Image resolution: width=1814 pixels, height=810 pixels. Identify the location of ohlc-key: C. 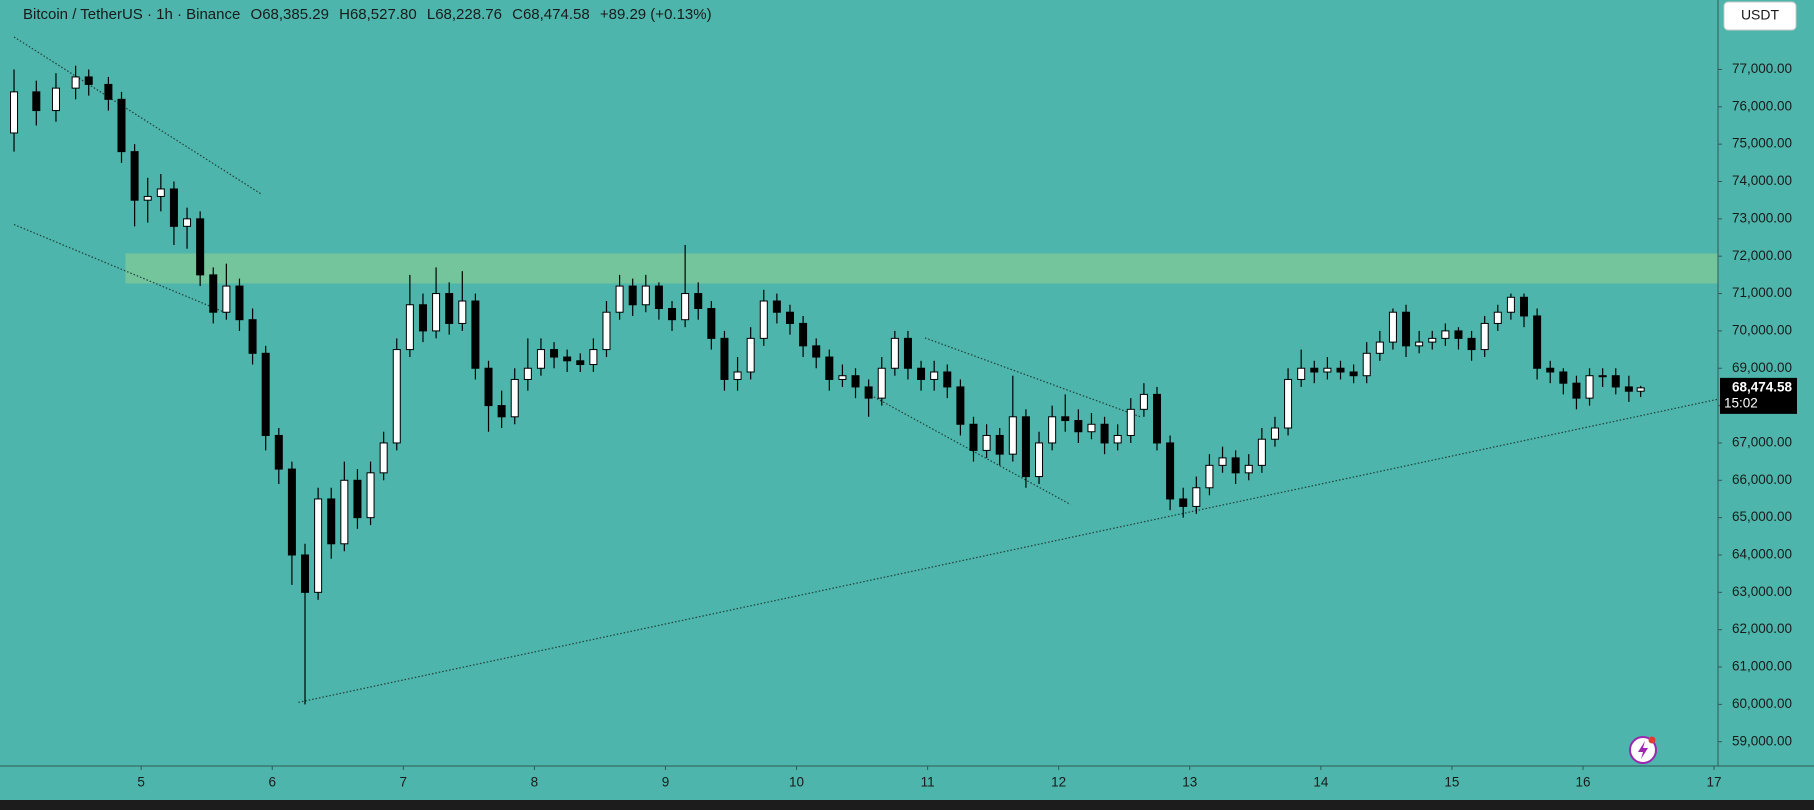
(517, 14).